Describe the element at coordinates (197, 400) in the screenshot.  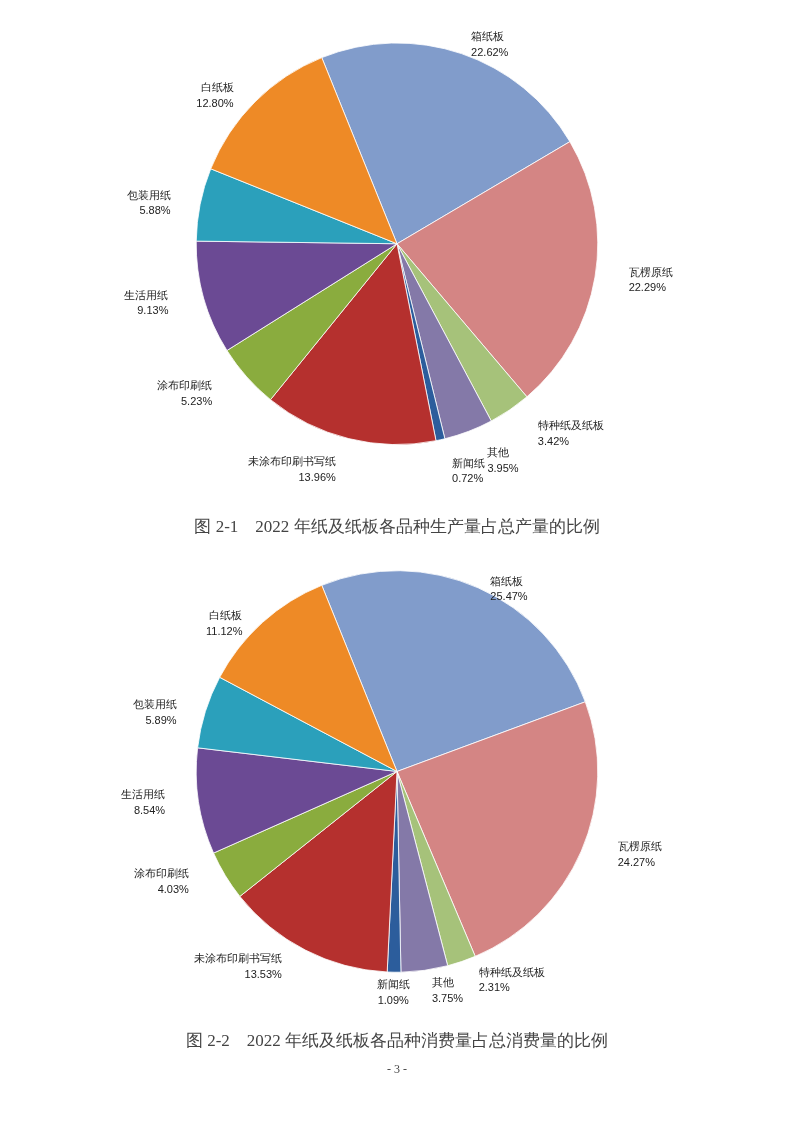
I see `data-label: 5.23%` at that location.